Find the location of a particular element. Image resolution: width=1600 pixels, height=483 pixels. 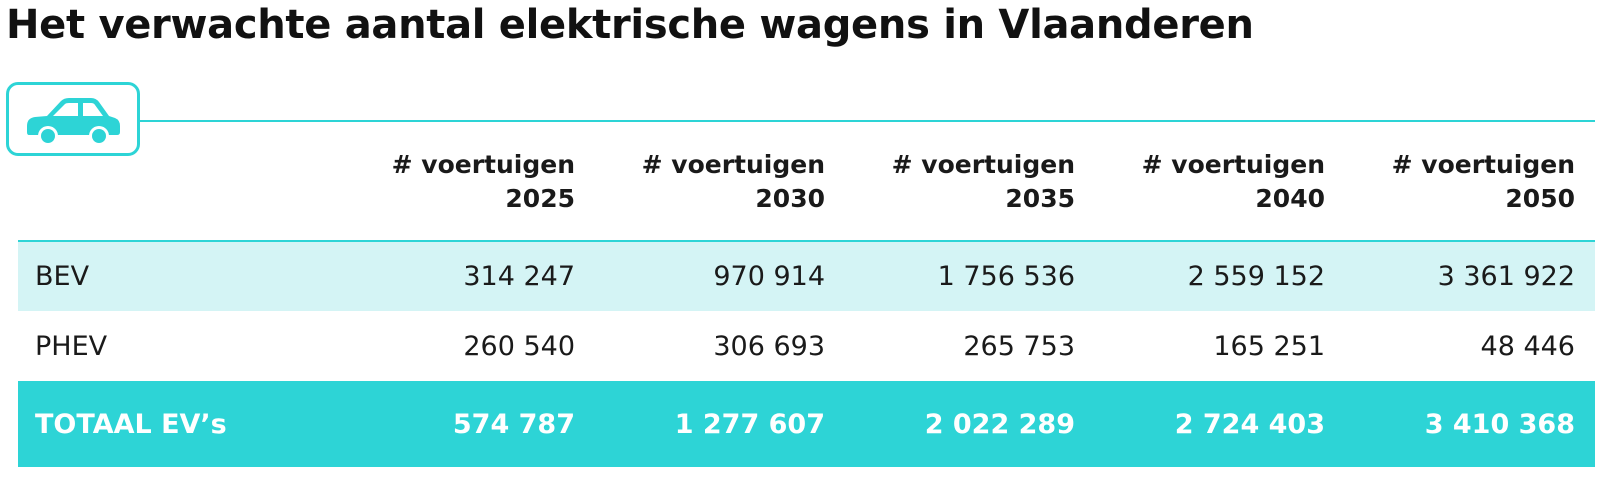

table-cell: 1 756 536 is located at coordinates (1006, 276).